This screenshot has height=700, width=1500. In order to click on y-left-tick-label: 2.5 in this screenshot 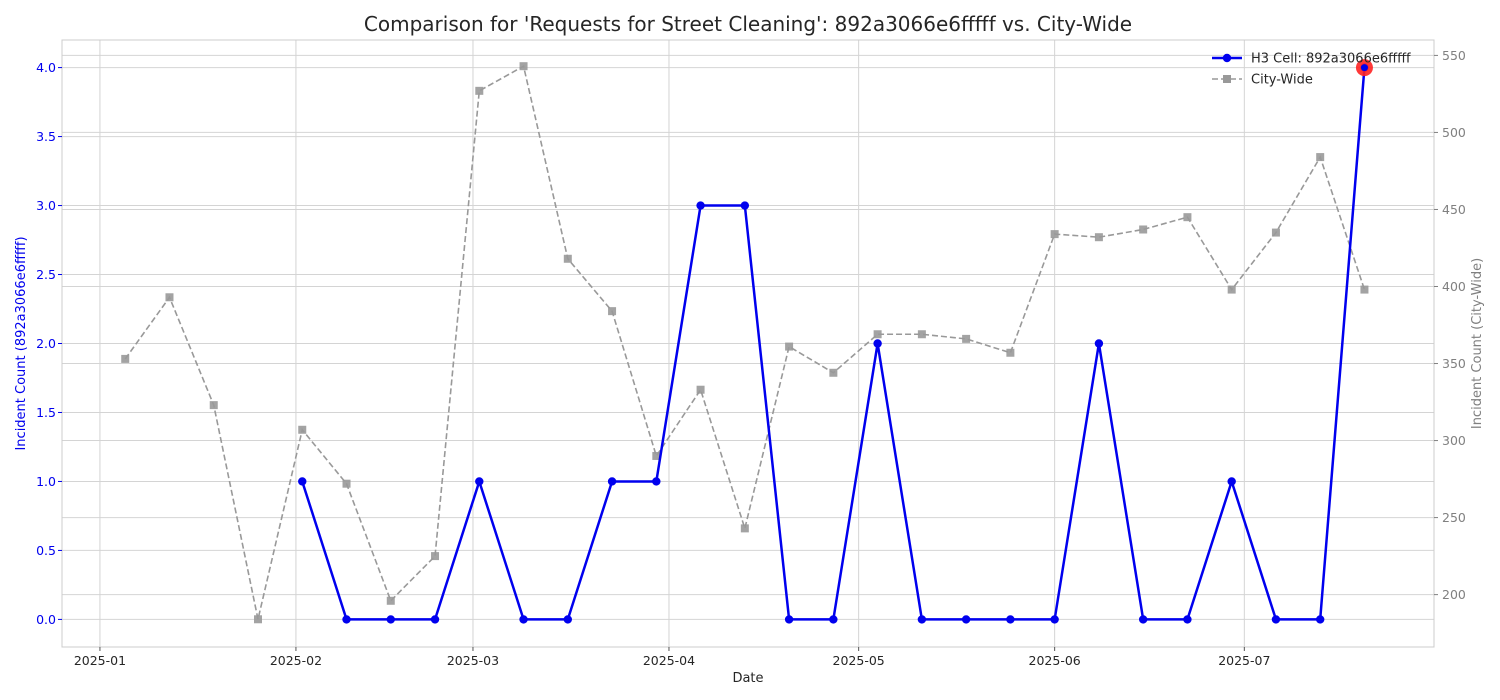, I will do `click(46, 274)`.